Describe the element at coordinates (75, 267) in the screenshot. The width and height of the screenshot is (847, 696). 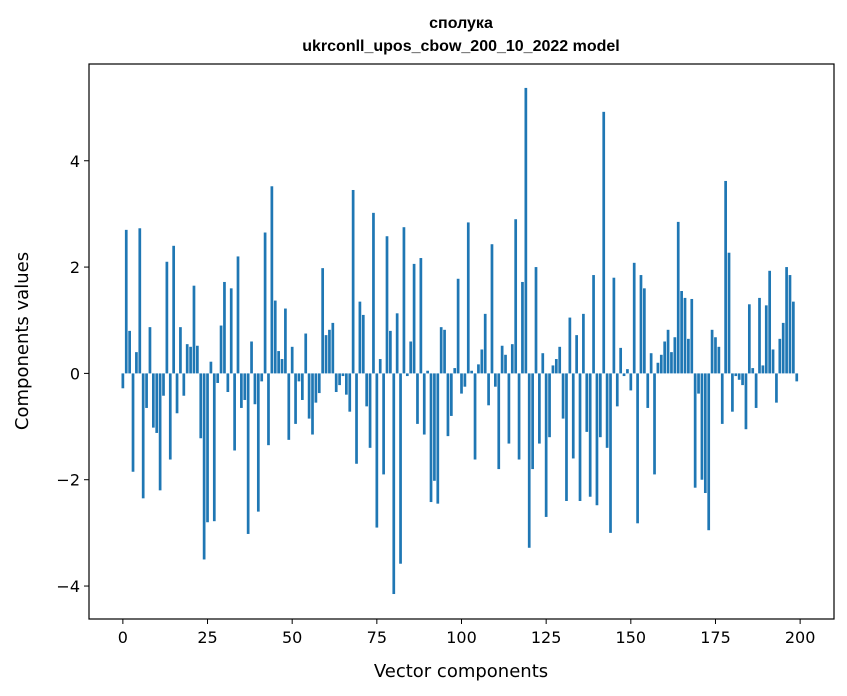
I see `y-tick-label: 2` at that location.